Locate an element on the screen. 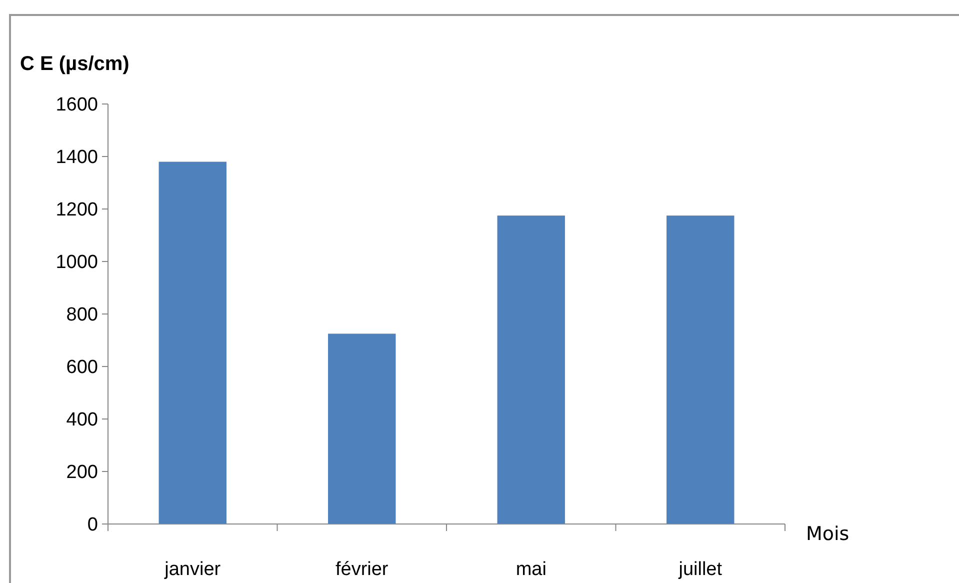  y-axis-title: C E (µs/cm) is located at coordinates (75, 64).